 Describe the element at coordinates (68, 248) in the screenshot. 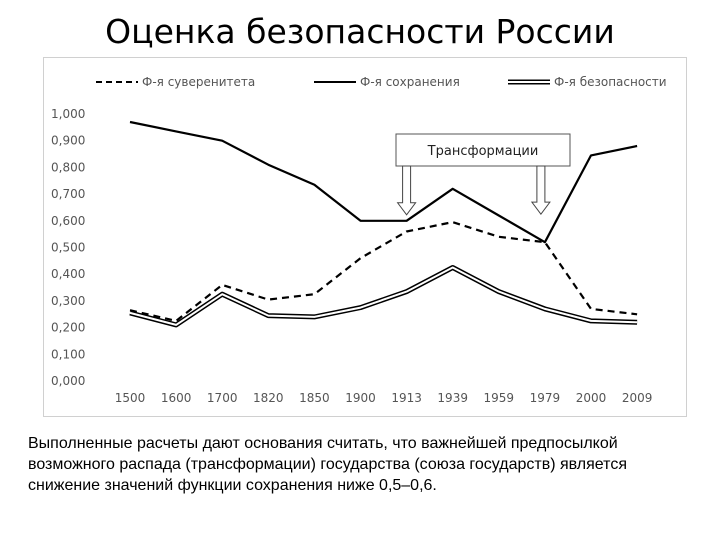

I see `y-tick-label: 0,500` at that location.